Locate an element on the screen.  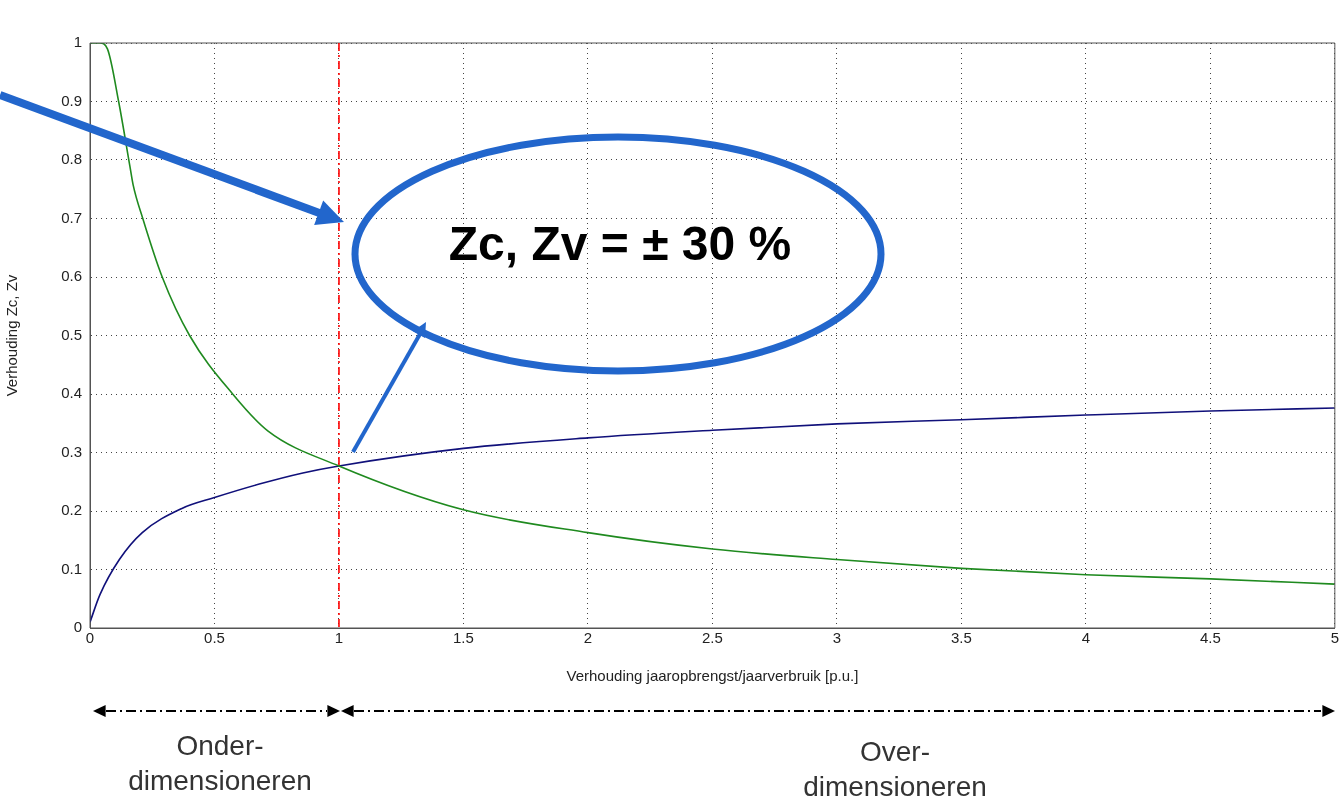
x-tick-label: 0 is located at coordinates (90, 638).